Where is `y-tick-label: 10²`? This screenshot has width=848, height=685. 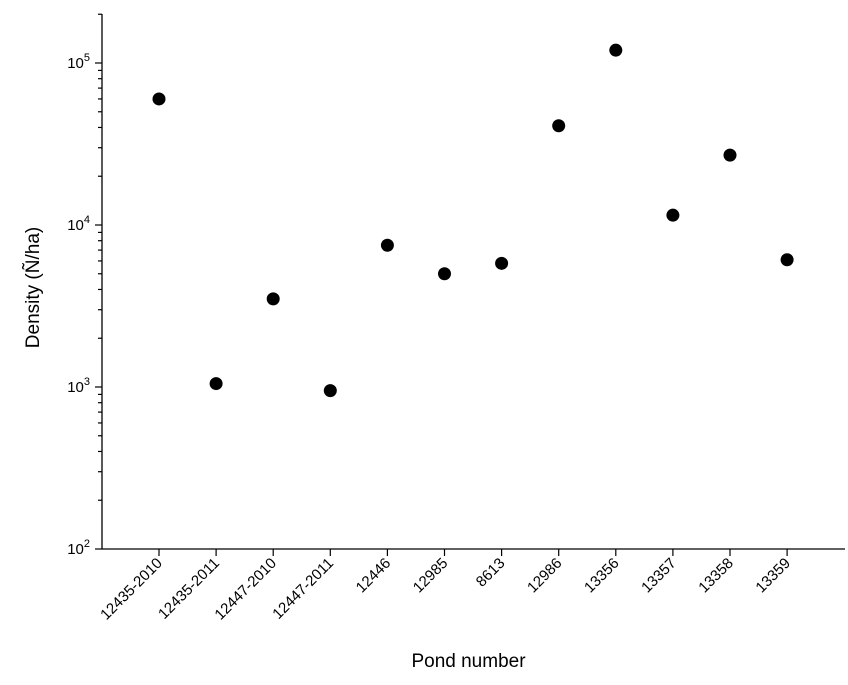
y-tick-label: 10² is located at coordinates (78, 548).